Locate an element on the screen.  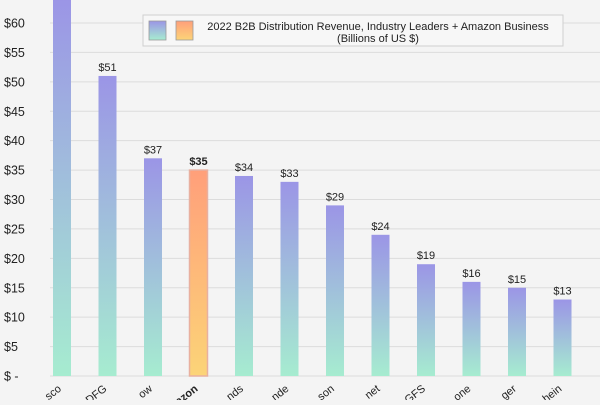
y-axis-tick-labels: $ - $5 $10 $15 $20 $25 $30 $35 $40 $45 $50 $55 $60 is located at coordinates (14, 200).